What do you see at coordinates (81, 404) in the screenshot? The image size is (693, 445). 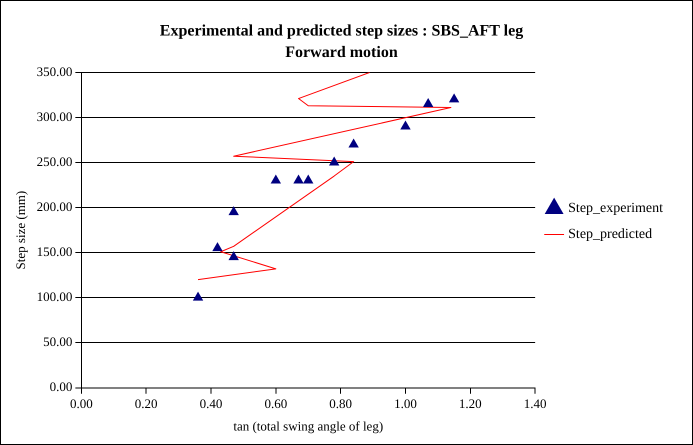 I see `x-tick-label: 0.00` at bounding box center [81, 404].